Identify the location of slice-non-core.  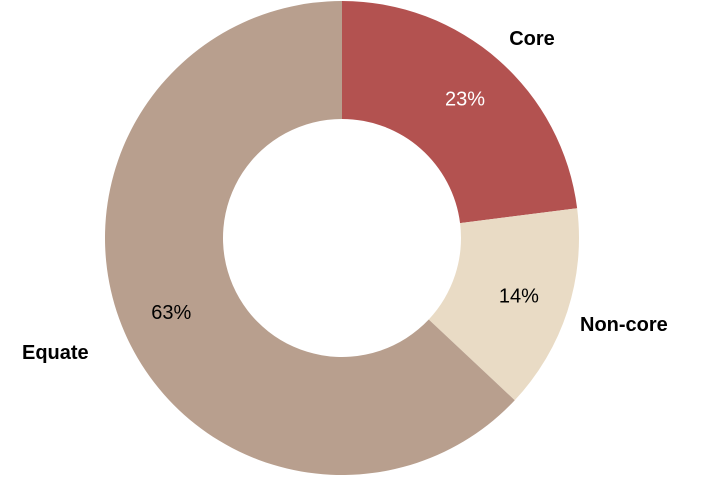
(503, 304).